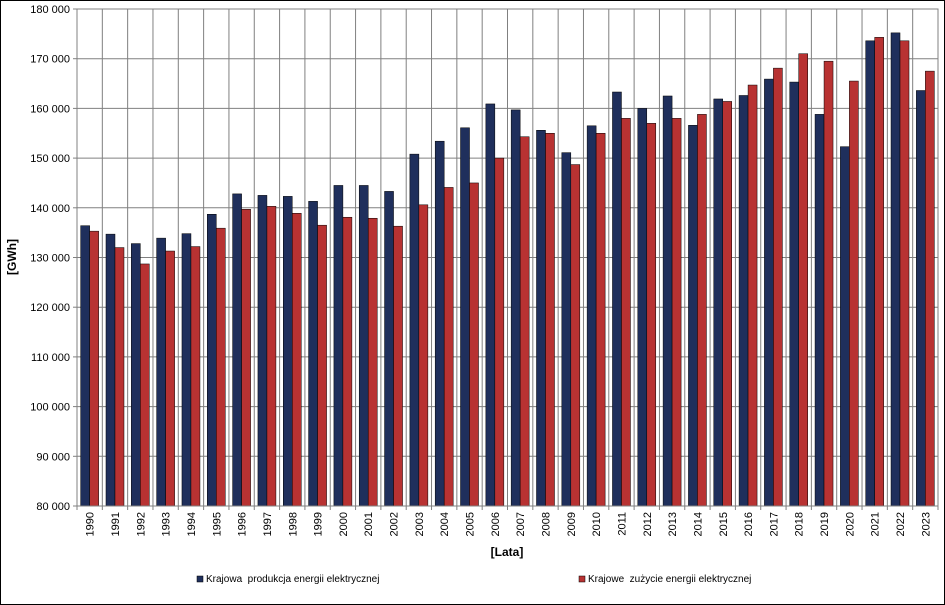 Image resolution: width=945 pixels, height=605 pixels. What do you see at coordinates (673, 524) in the screenshot?
I see `x-tick-label: 2013` at bounding box center [673, 524].